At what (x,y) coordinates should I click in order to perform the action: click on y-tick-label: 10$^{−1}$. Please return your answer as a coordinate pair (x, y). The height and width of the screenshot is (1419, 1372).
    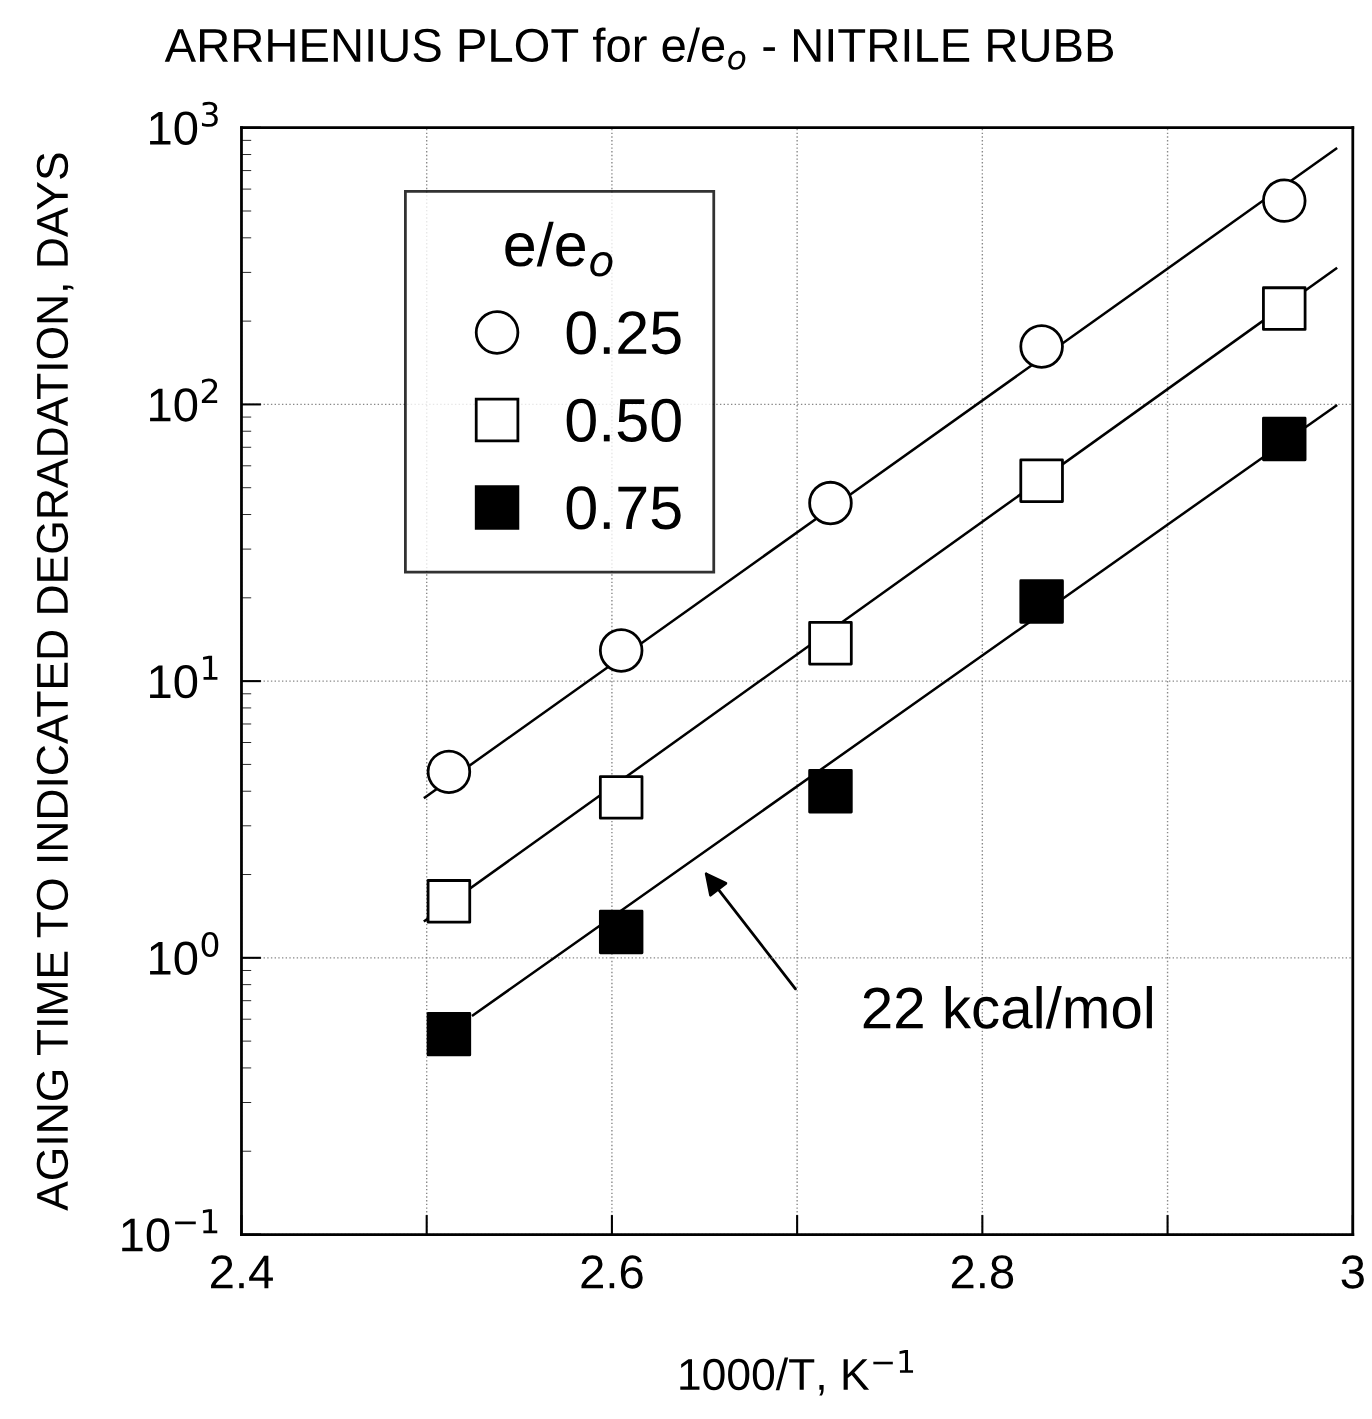
    Looking at the image, I should click on (170, 1230).